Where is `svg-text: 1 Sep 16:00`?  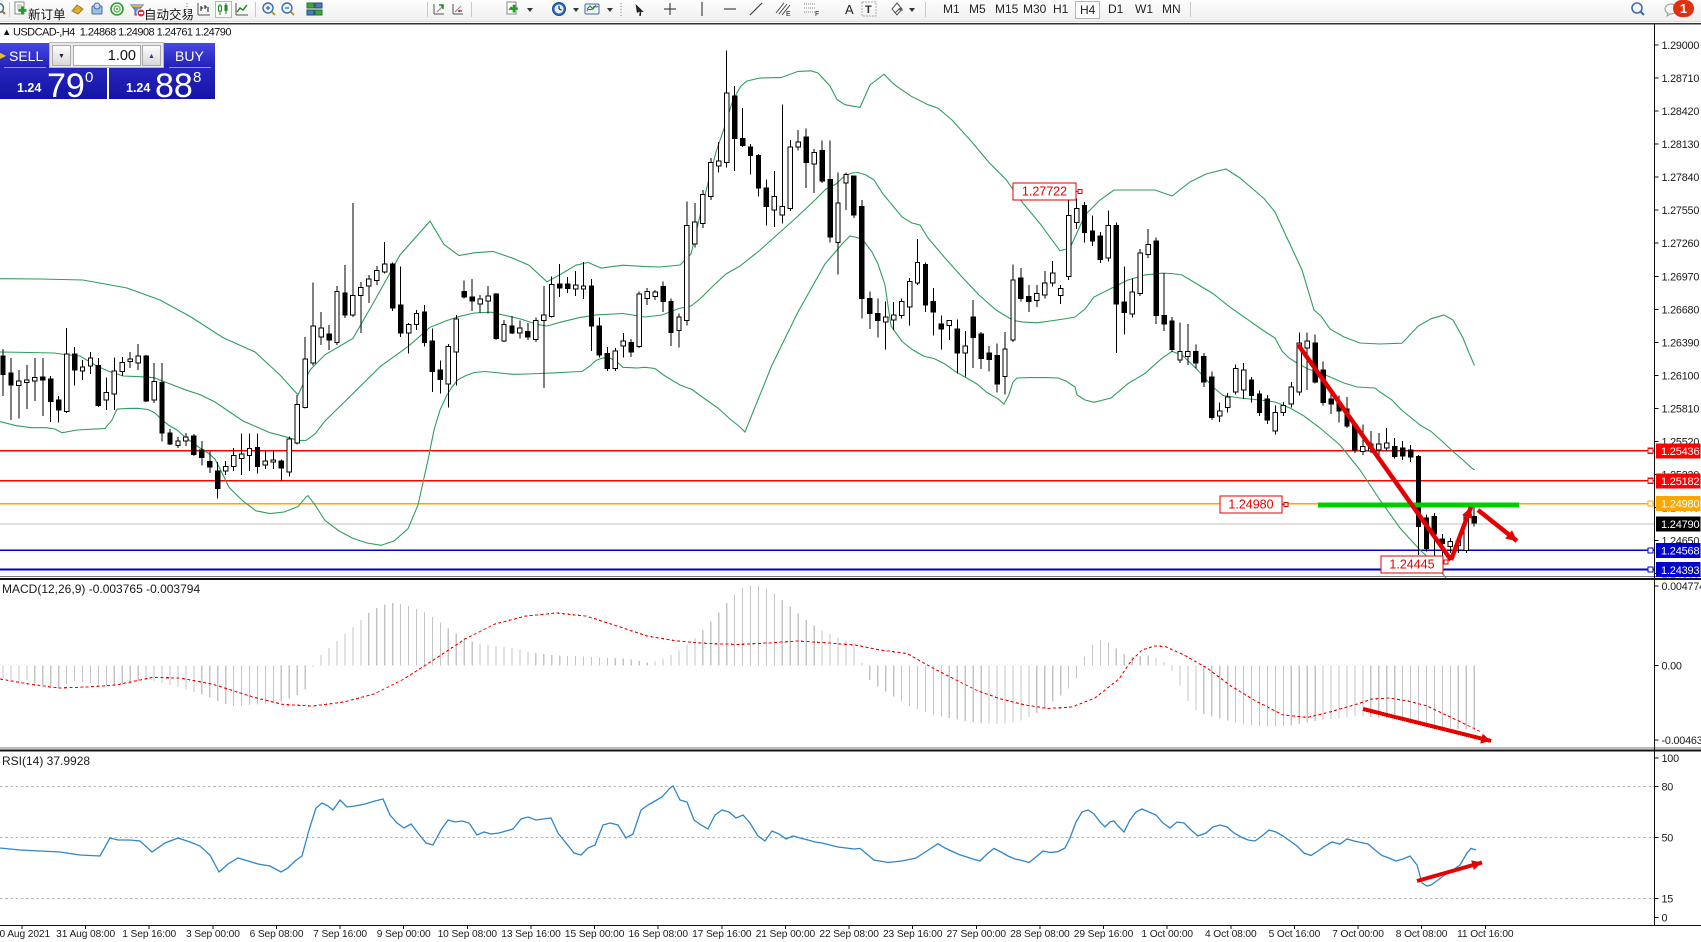
svg-text: 1 Sep 16:00 is located at coordinates (149, 934).